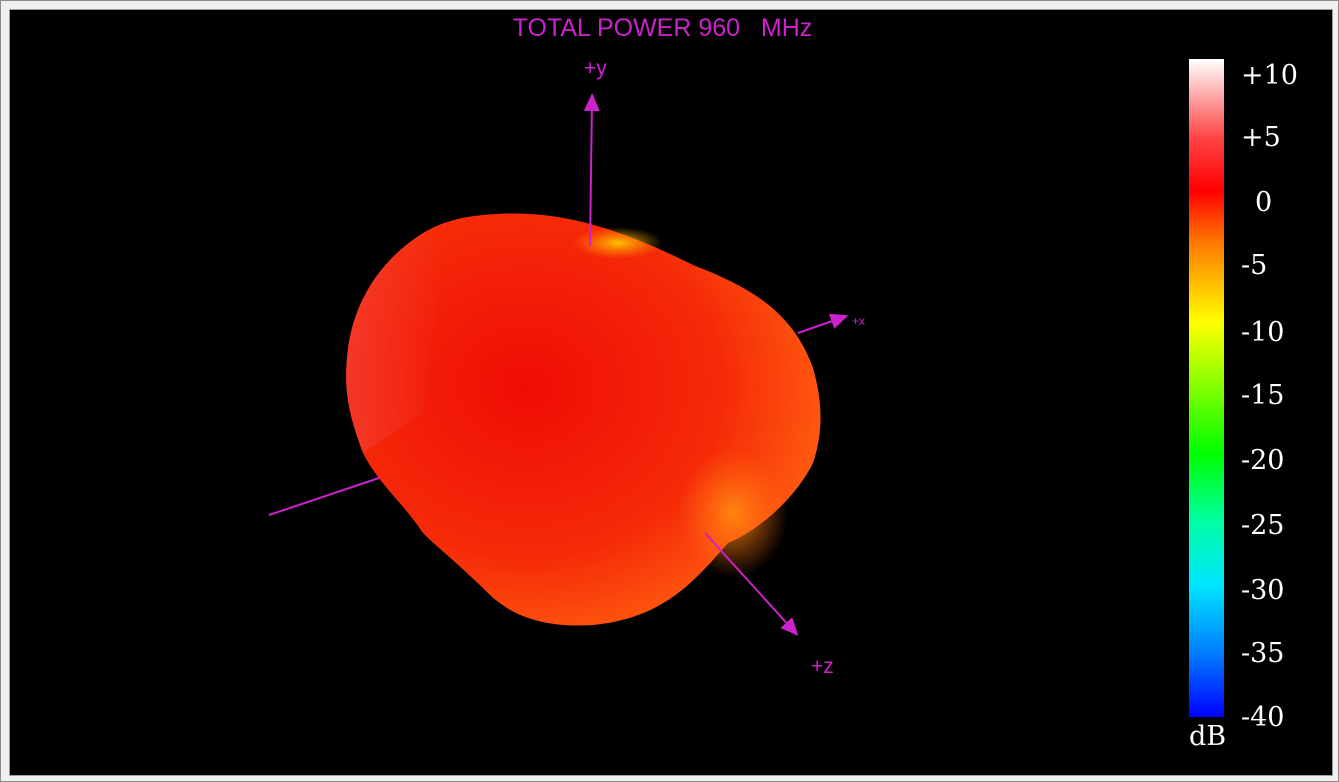  Describe the element at coordinates (595, 68) in the screenshot. I see `y-axis-label: +y` at that location.